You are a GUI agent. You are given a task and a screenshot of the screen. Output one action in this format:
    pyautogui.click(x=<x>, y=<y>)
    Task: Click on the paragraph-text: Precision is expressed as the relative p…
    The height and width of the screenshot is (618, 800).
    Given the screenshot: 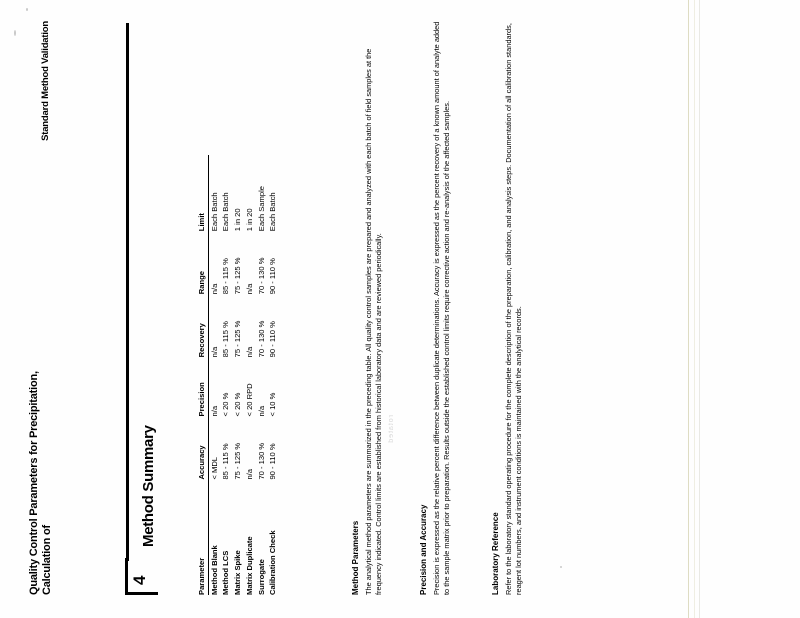 What is the action you would take?
    pyautogui.click(x=441, y=308)
    